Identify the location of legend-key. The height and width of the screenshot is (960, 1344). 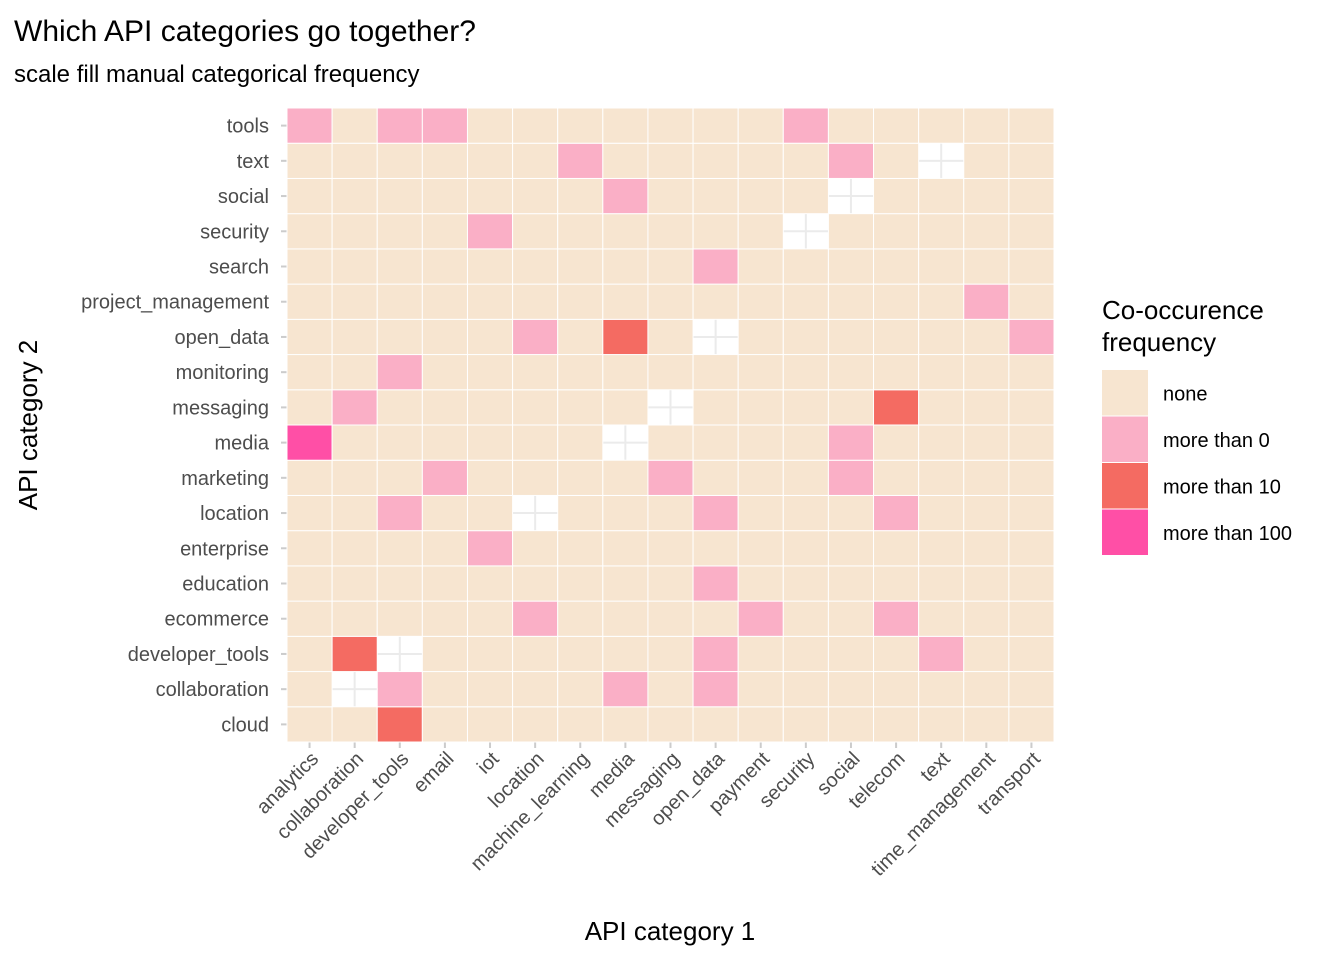
(1125, 393).